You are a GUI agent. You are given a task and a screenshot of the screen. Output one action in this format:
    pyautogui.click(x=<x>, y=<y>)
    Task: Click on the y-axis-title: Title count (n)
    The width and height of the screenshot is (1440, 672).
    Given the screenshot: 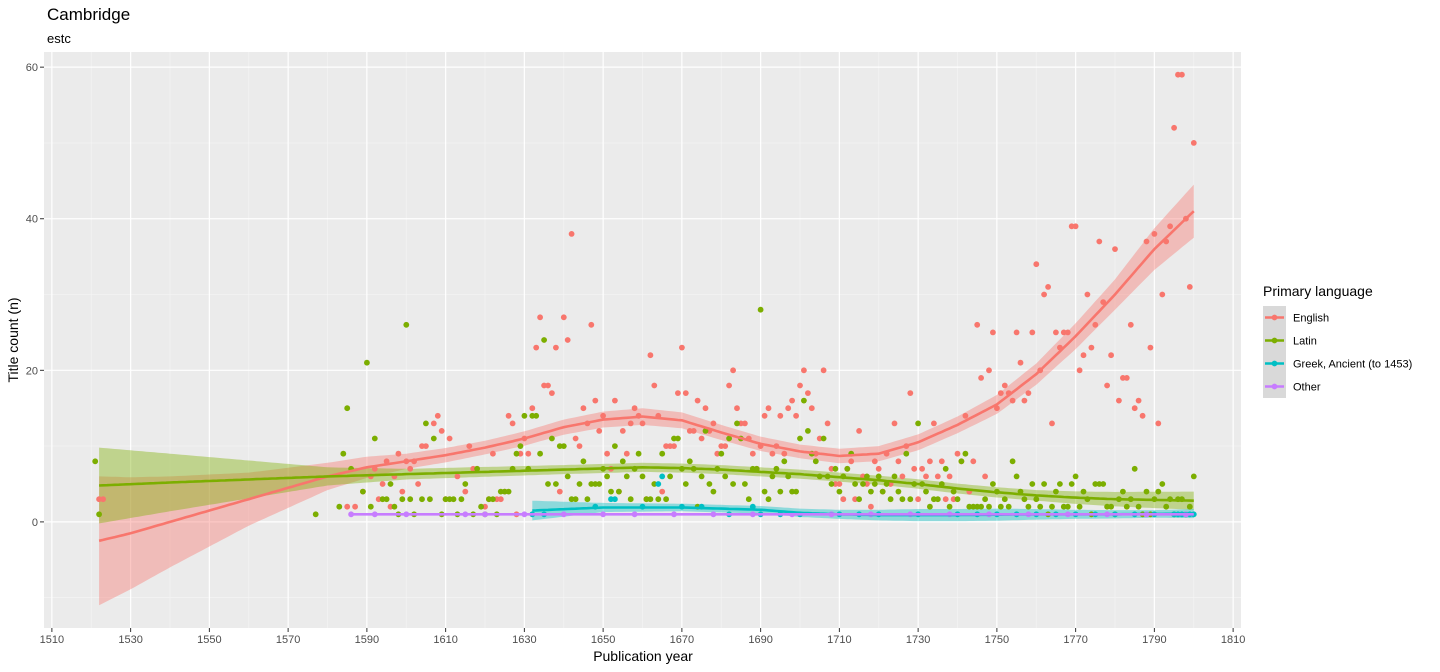 What is the action you would take?
    pyautogui.click(x=13, y=339)
    